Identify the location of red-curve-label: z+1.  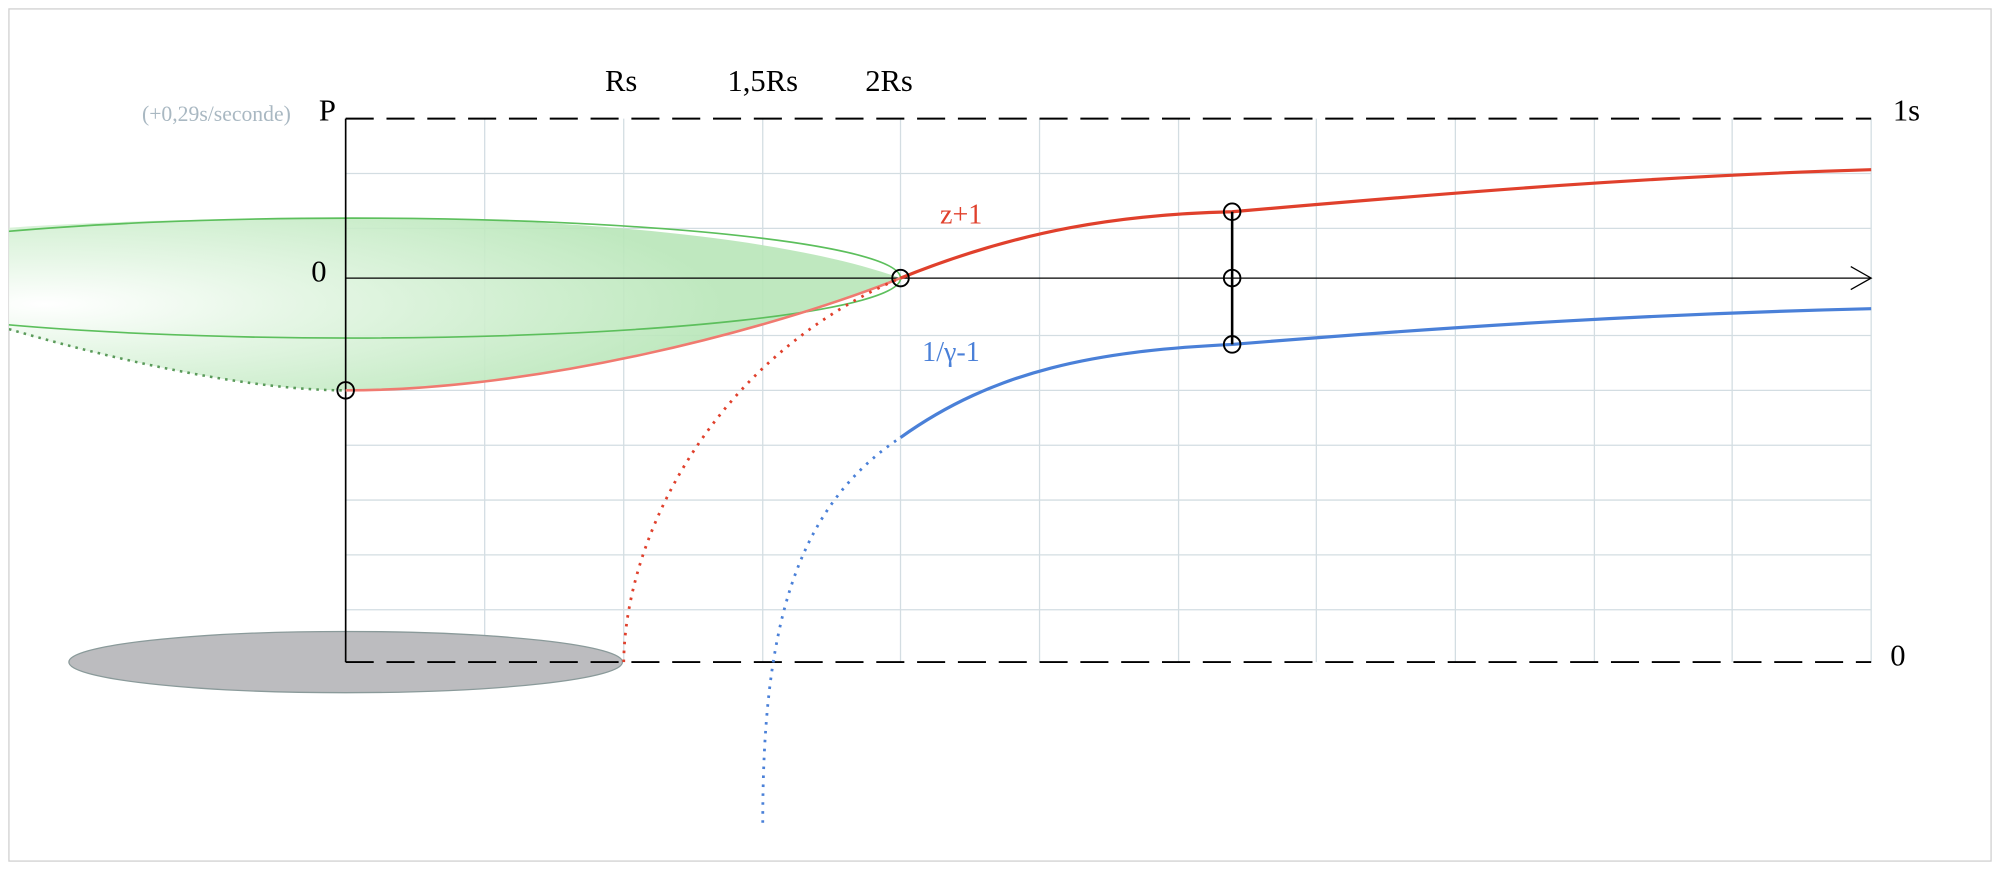
(961, 214).